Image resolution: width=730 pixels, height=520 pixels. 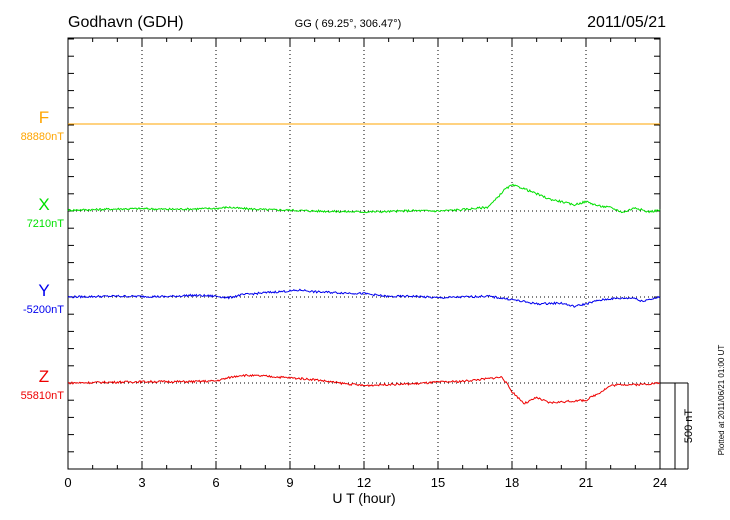 What do you see at coordinates (348, 24) in the screenshot?
I see `station-coordinates: GG ( 69.25°, 306.47°)` at bounding box center [348, 24].